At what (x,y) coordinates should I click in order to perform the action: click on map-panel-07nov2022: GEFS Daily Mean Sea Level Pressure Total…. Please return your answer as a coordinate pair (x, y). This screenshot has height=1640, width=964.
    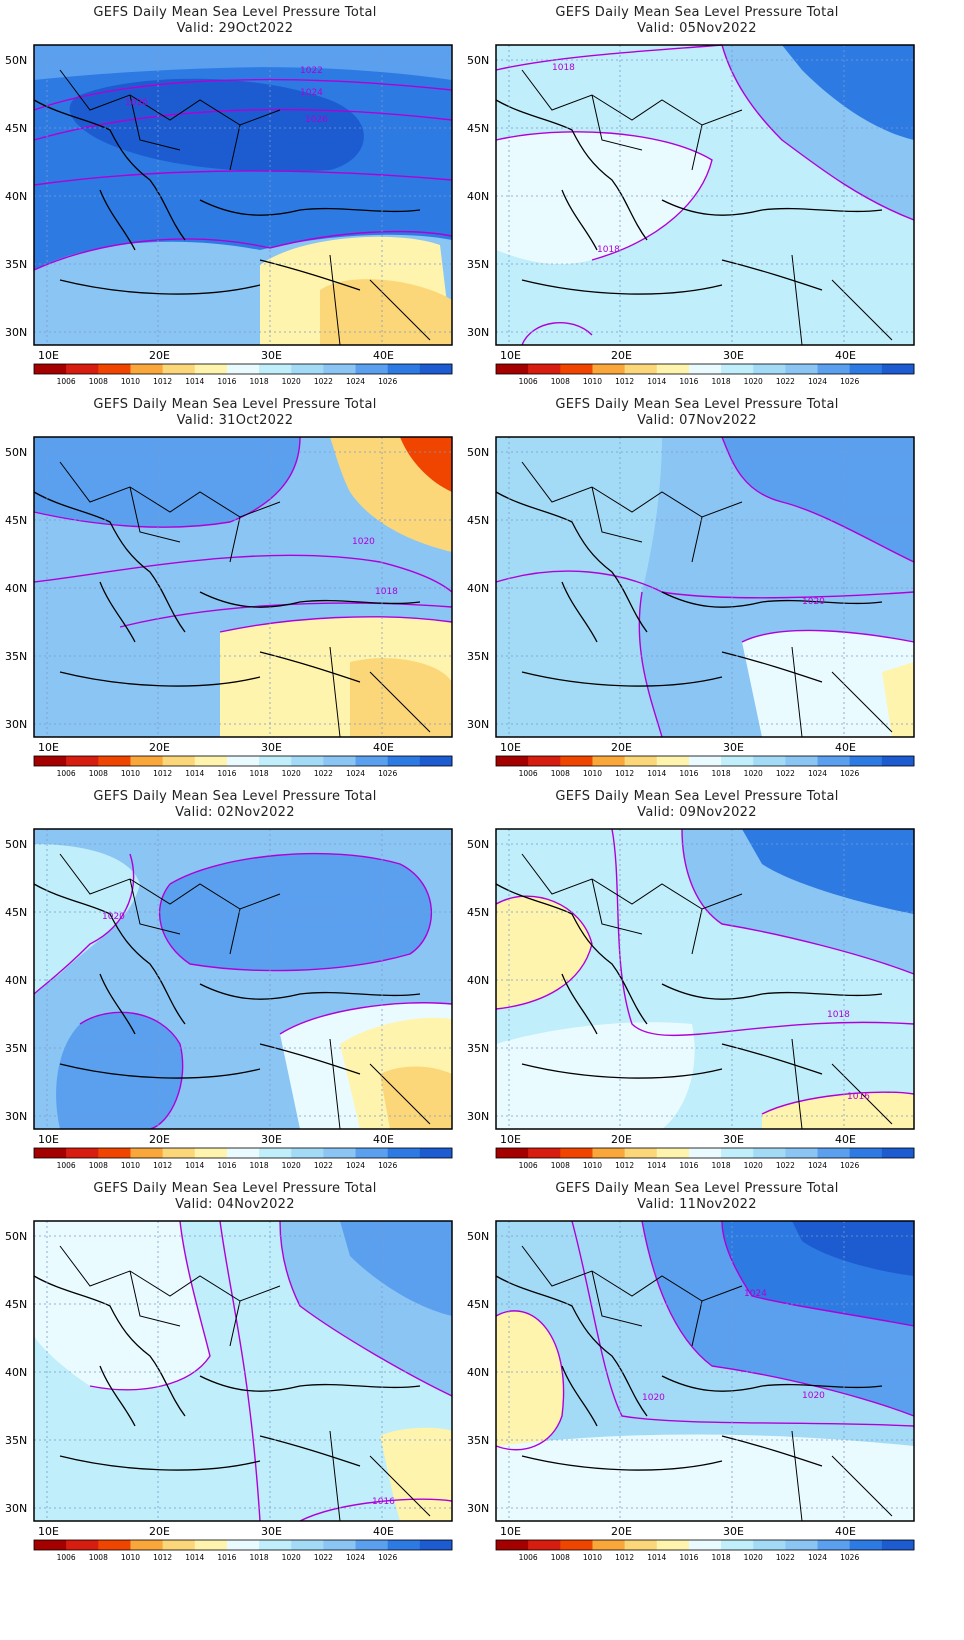
    Looking at the image, I should click on (697, 597).